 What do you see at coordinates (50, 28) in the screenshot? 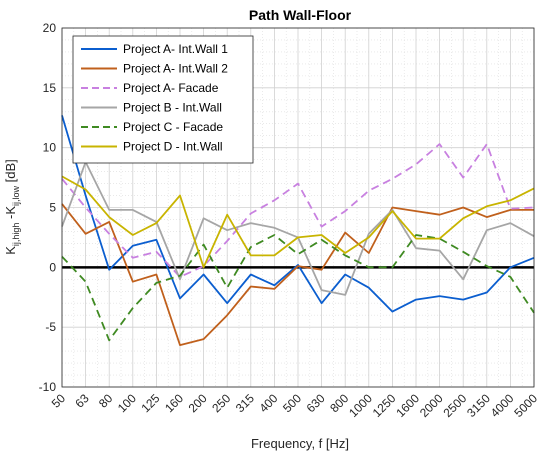
I see `y-tick-label: 20` at bounding box center [50, 28].